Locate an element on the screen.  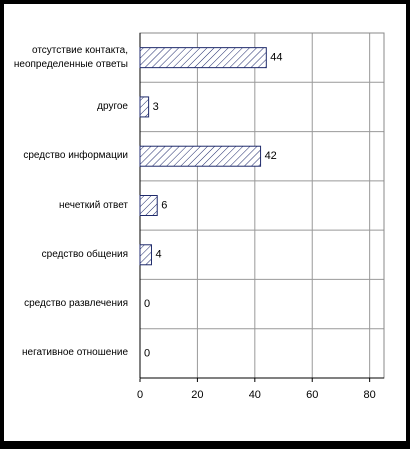
category-label: средство информации is located at coordinates (75, 156).